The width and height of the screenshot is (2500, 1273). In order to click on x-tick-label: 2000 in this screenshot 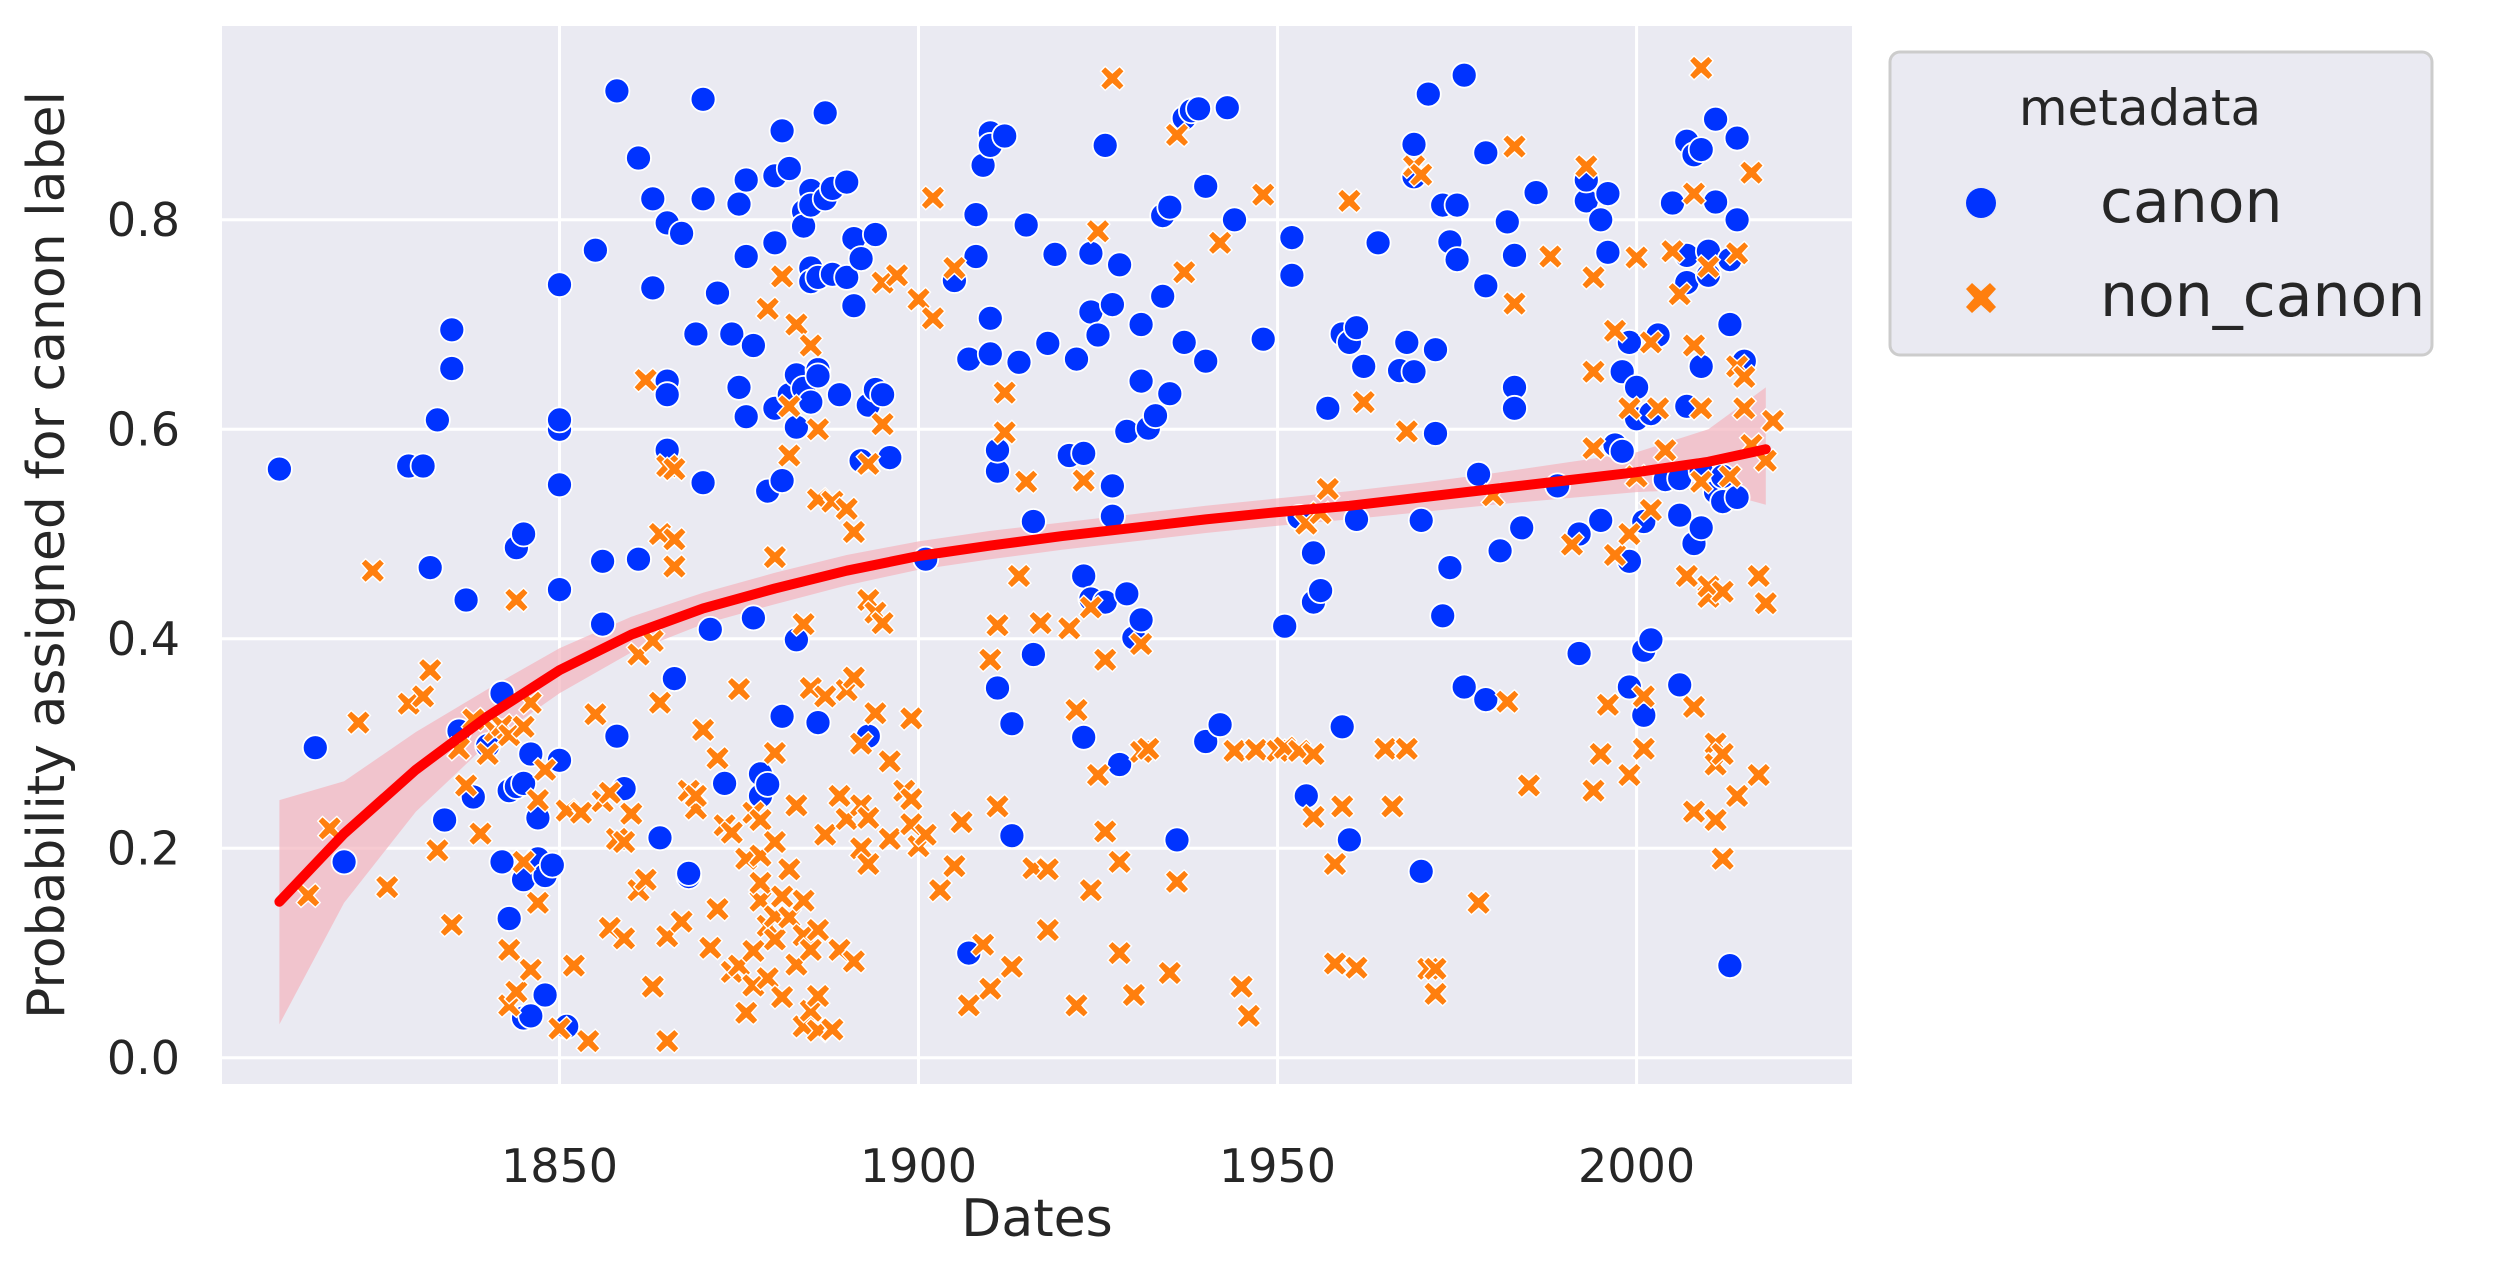, I will do `click(1636, 1166)`.